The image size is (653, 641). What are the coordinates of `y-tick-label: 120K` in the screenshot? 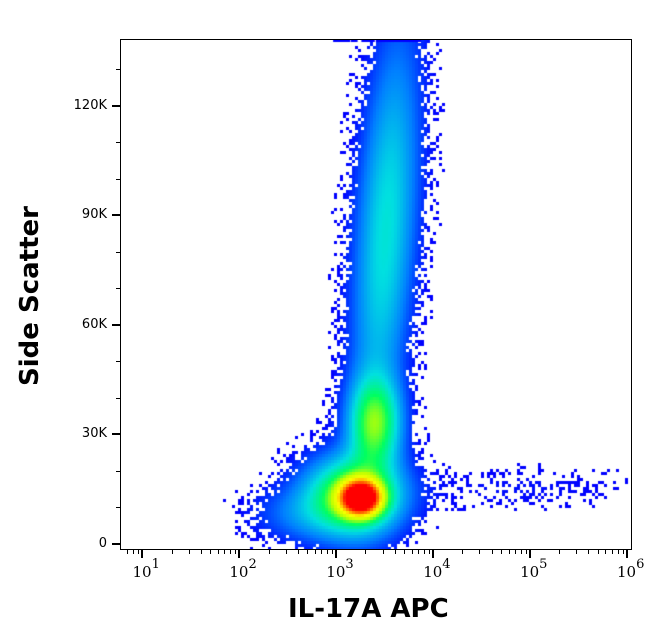 It's located at (90, 105).